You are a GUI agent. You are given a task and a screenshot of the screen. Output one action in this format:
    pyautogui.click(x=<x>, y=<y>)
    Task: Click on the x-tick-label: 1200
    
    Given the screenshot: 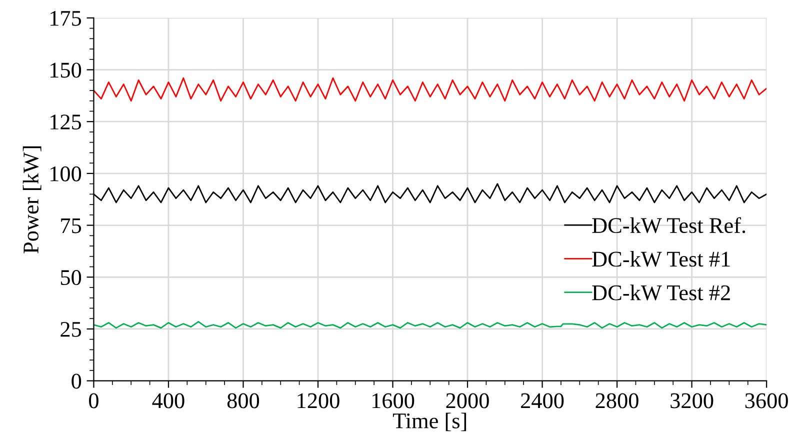 What is the action you would take?
    pyautogui.click(x=319, y=400)
    